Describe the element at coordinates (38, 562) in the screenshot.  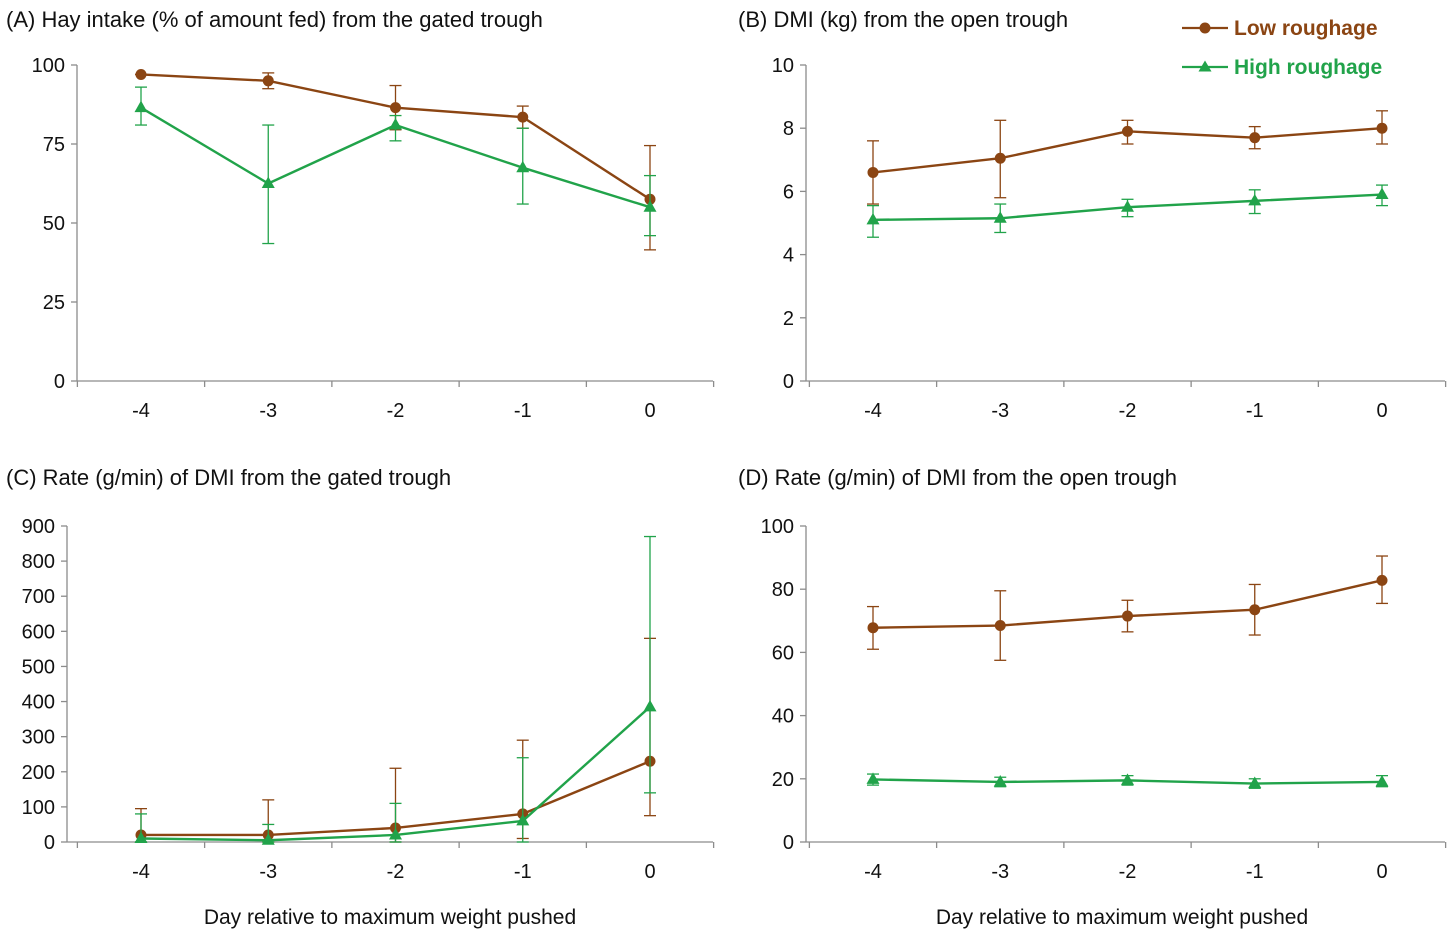
I see `panel-c-y-tick-label: 800` at that location.